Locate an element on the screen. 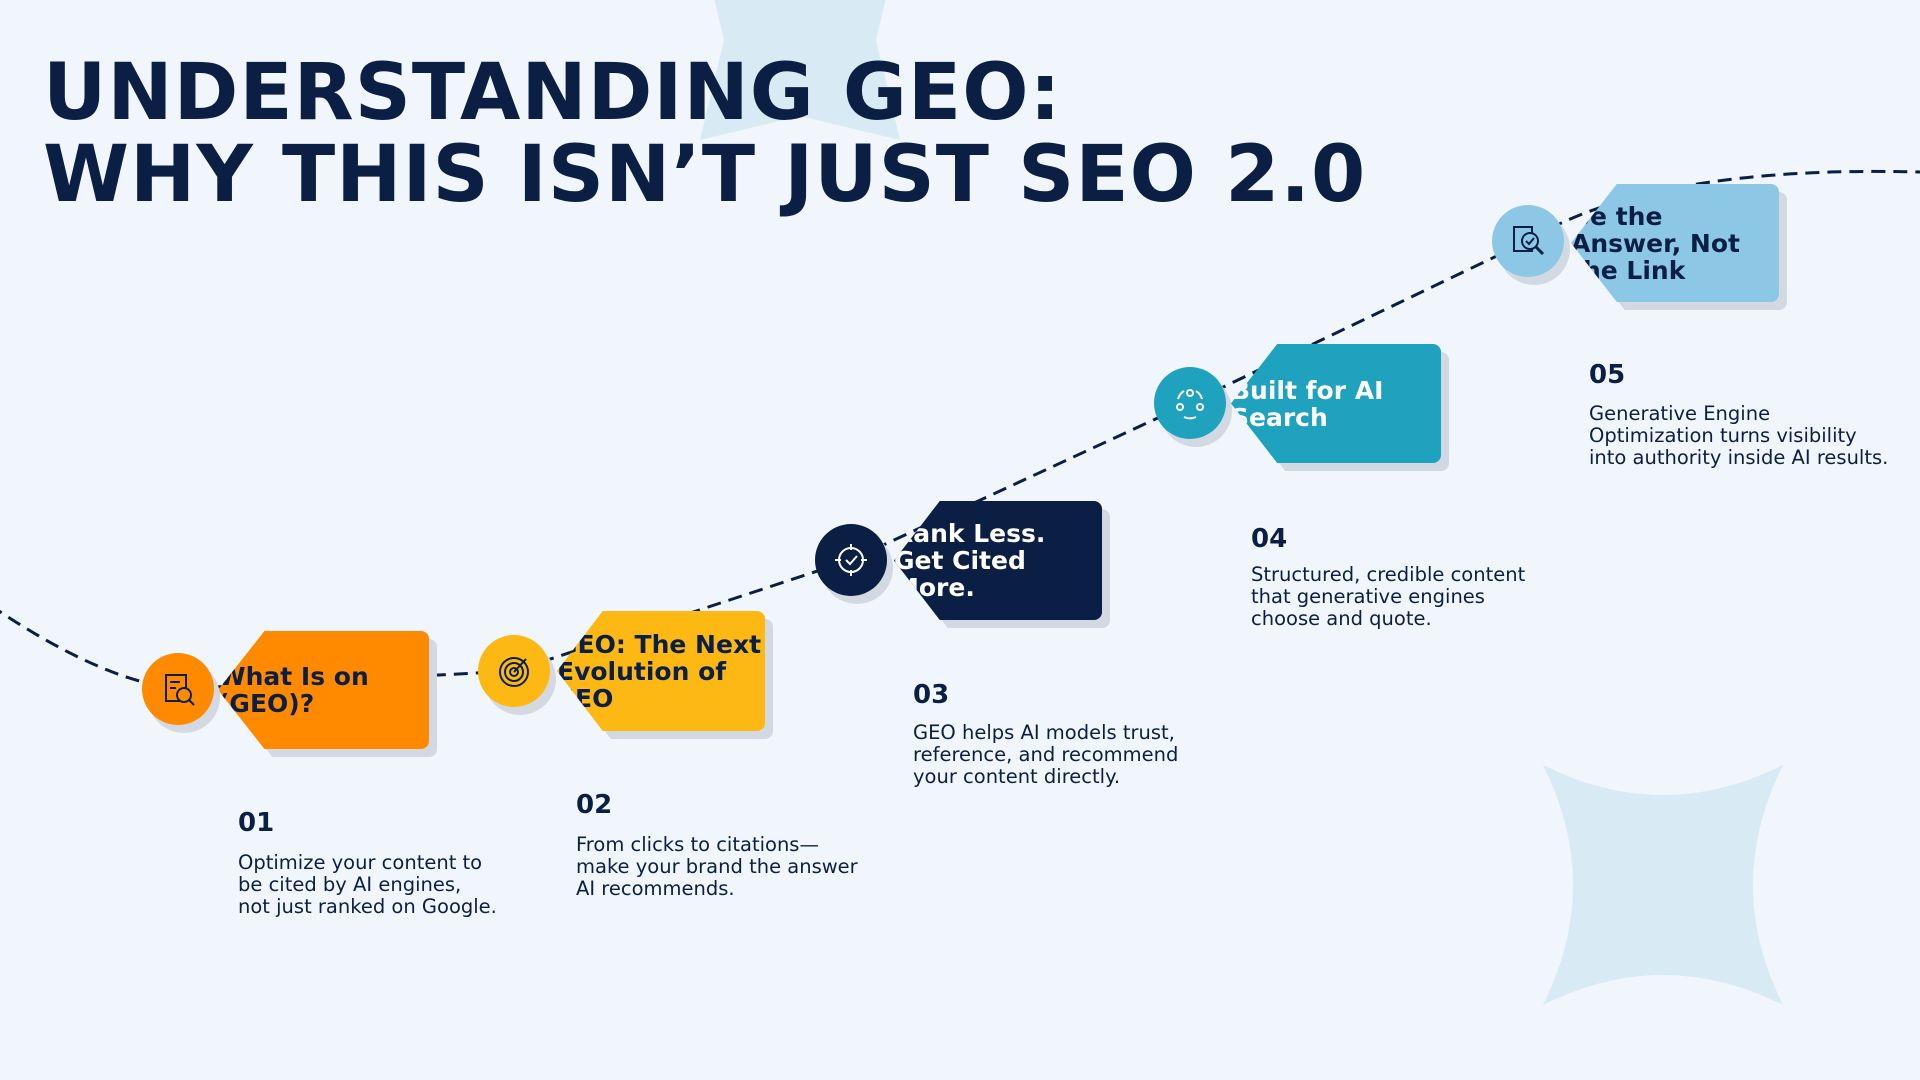 The image size is (1920, 1080). step-card: Be the Answer, Not the Link is located at coordinates (1675, 243).